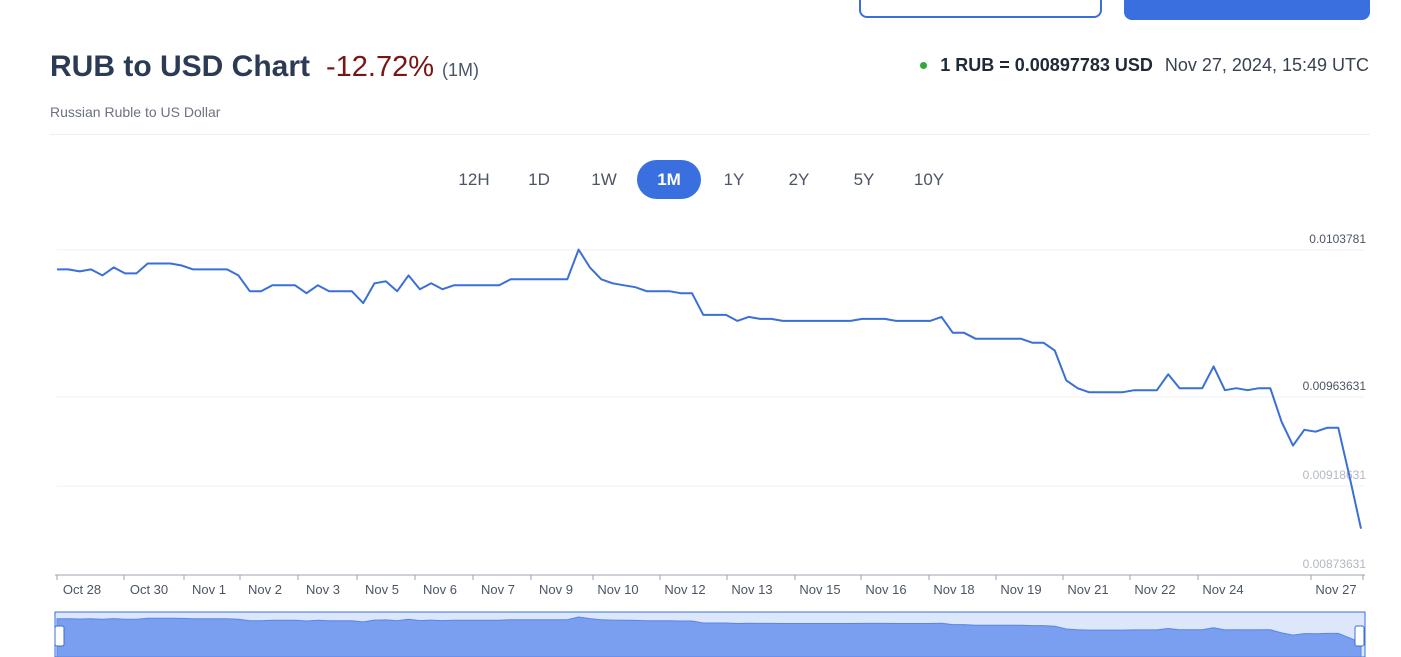 Image resolution: width=1401 pixels, height=657 pixels. Describe the element at coordinates (461, 70) in the screenshot. I see `change-period: (1M)` at that location.